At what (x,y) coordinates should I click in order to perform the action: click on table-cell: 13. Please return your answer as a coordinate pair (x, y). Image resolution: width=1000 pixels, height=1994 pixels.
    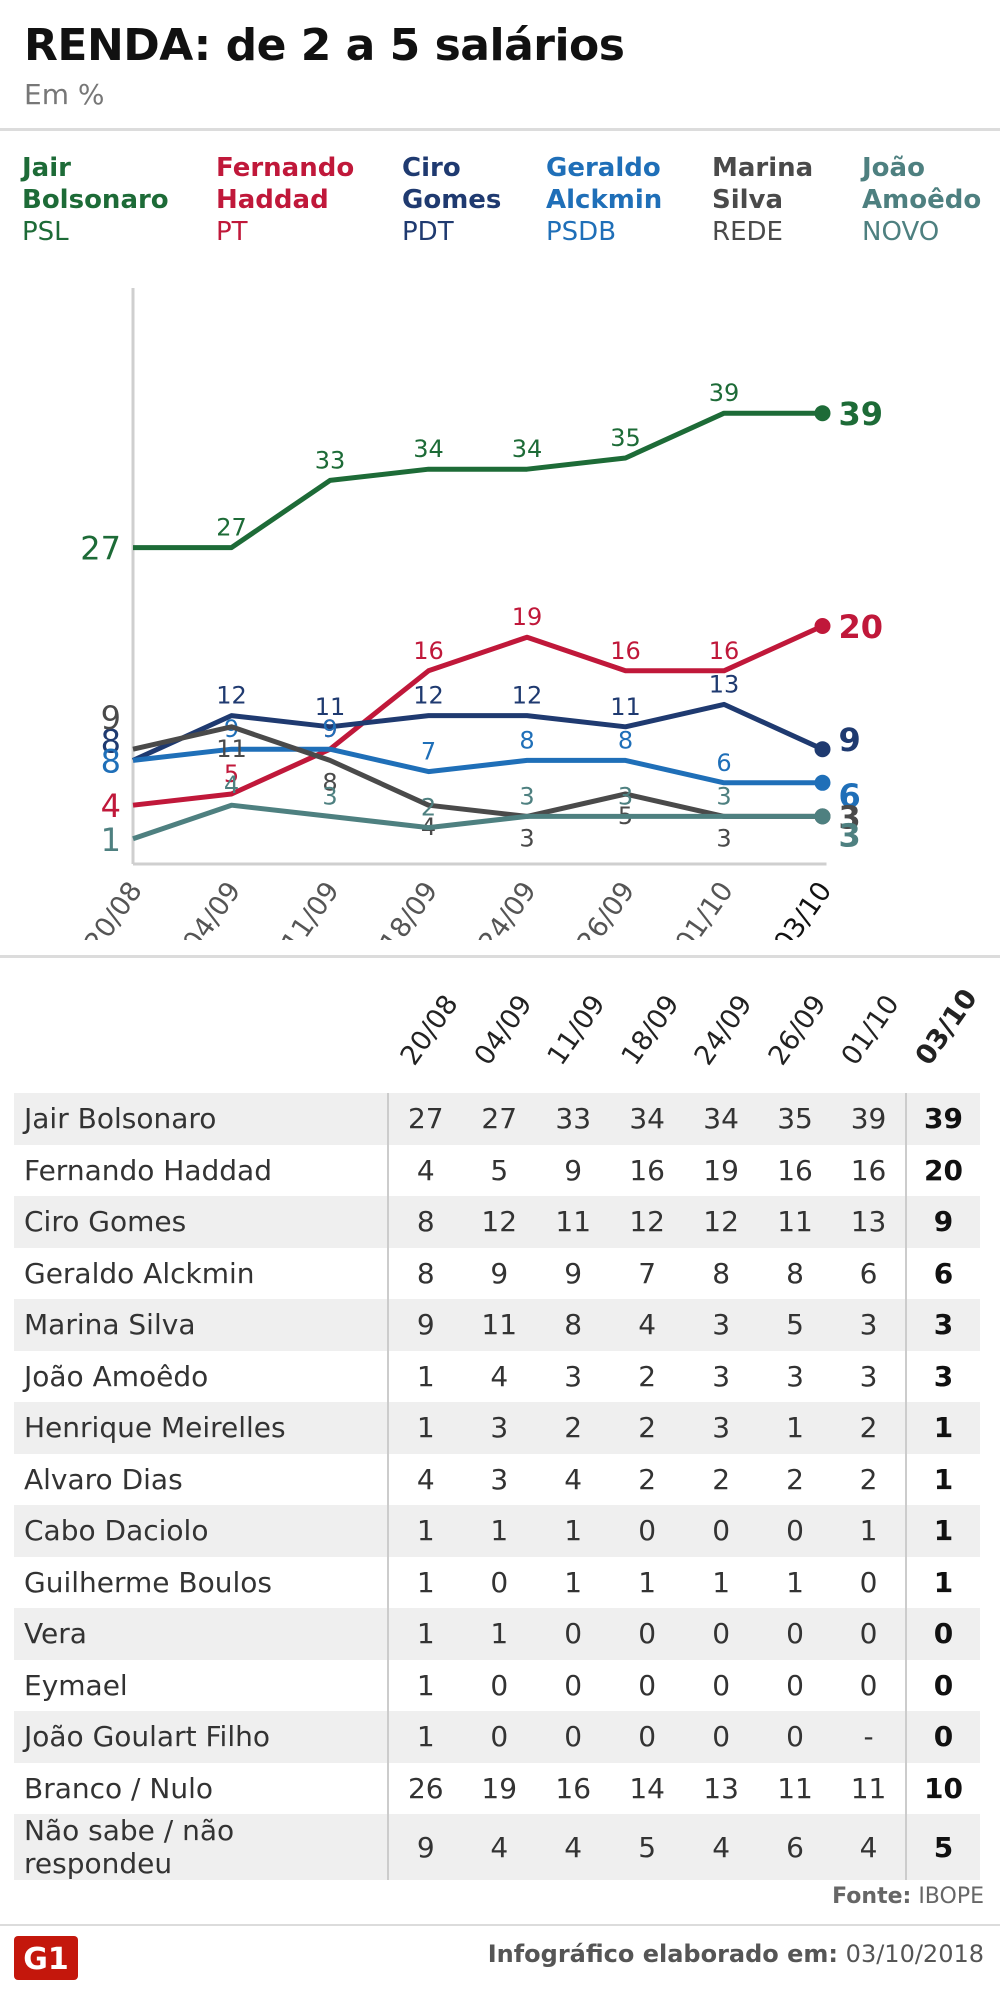
    Looking at the image, I should click on (869, 1222).